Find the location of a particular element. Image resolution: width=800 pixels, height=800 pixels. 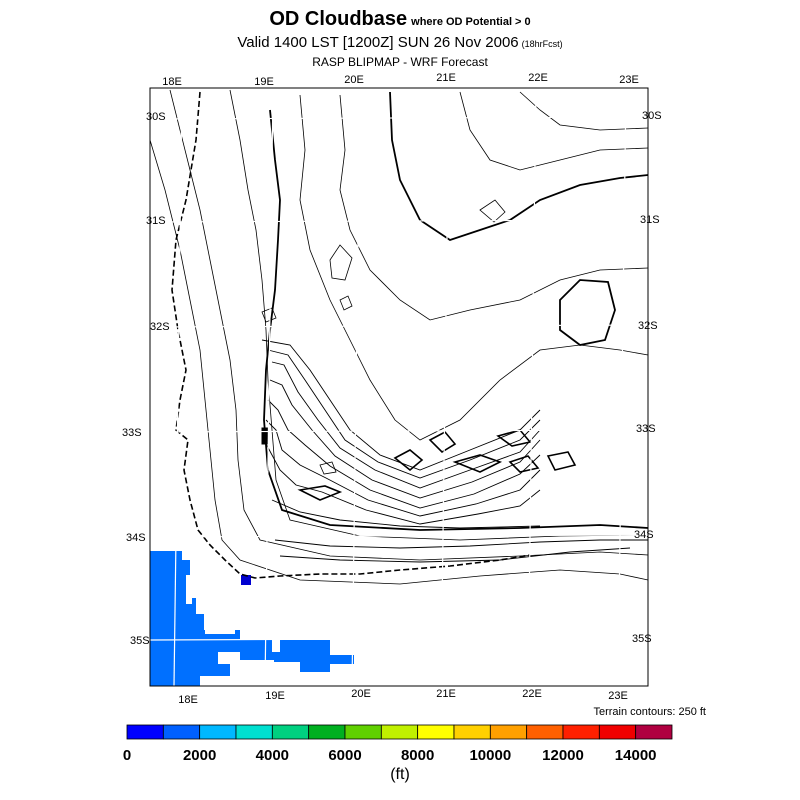

legend-tick-label: 0 is located at coordinates (127, 755).